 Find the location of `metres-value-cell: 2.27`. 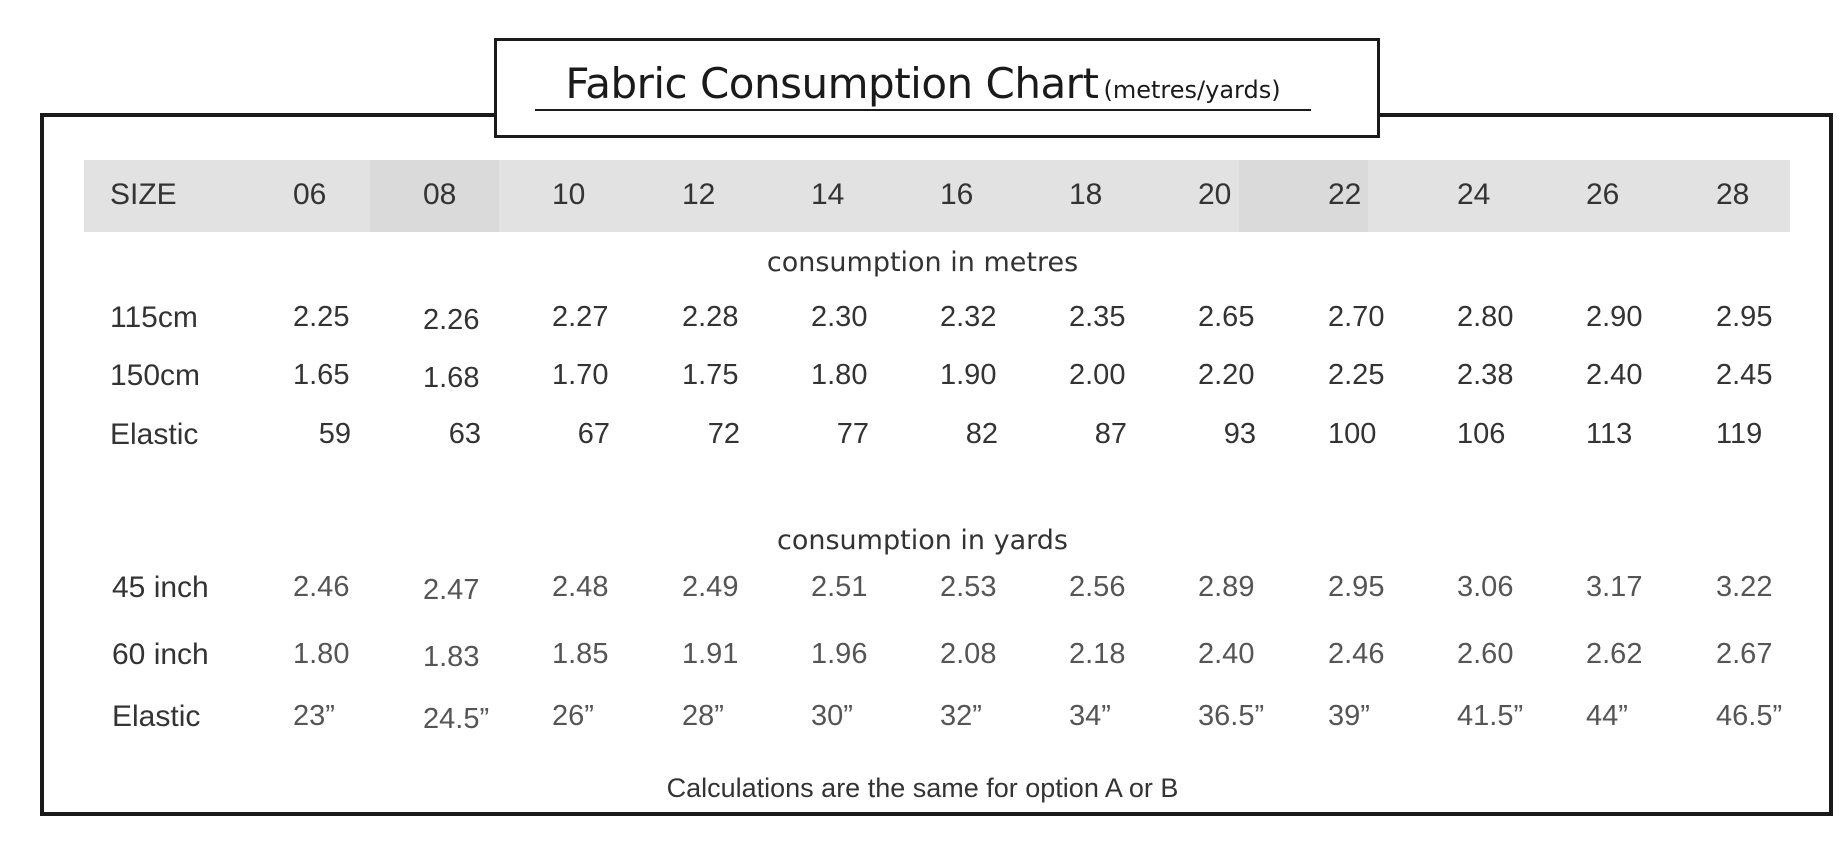

metres-value-cell: 2.27 is located at coordinates (580, 317).